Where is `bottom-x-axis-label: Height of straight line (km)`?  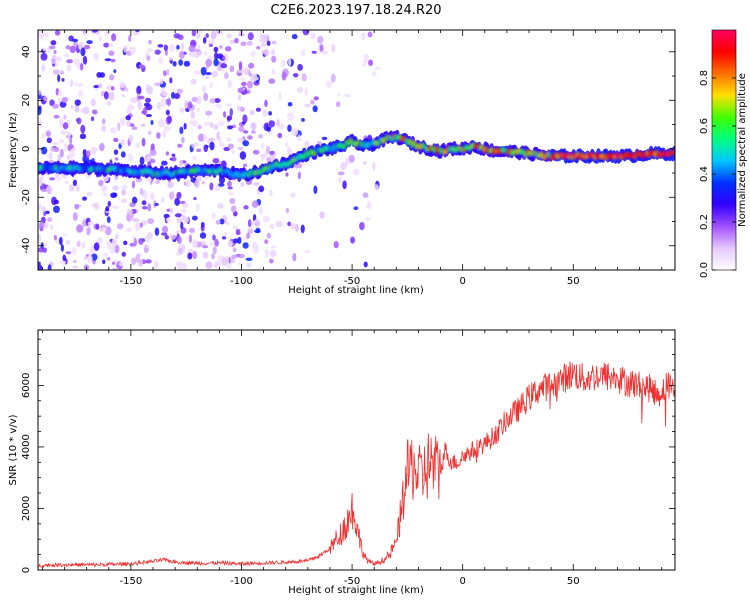
bottom-x-axis-label: Height of straight line (km) is located at coordinates (356, 590).